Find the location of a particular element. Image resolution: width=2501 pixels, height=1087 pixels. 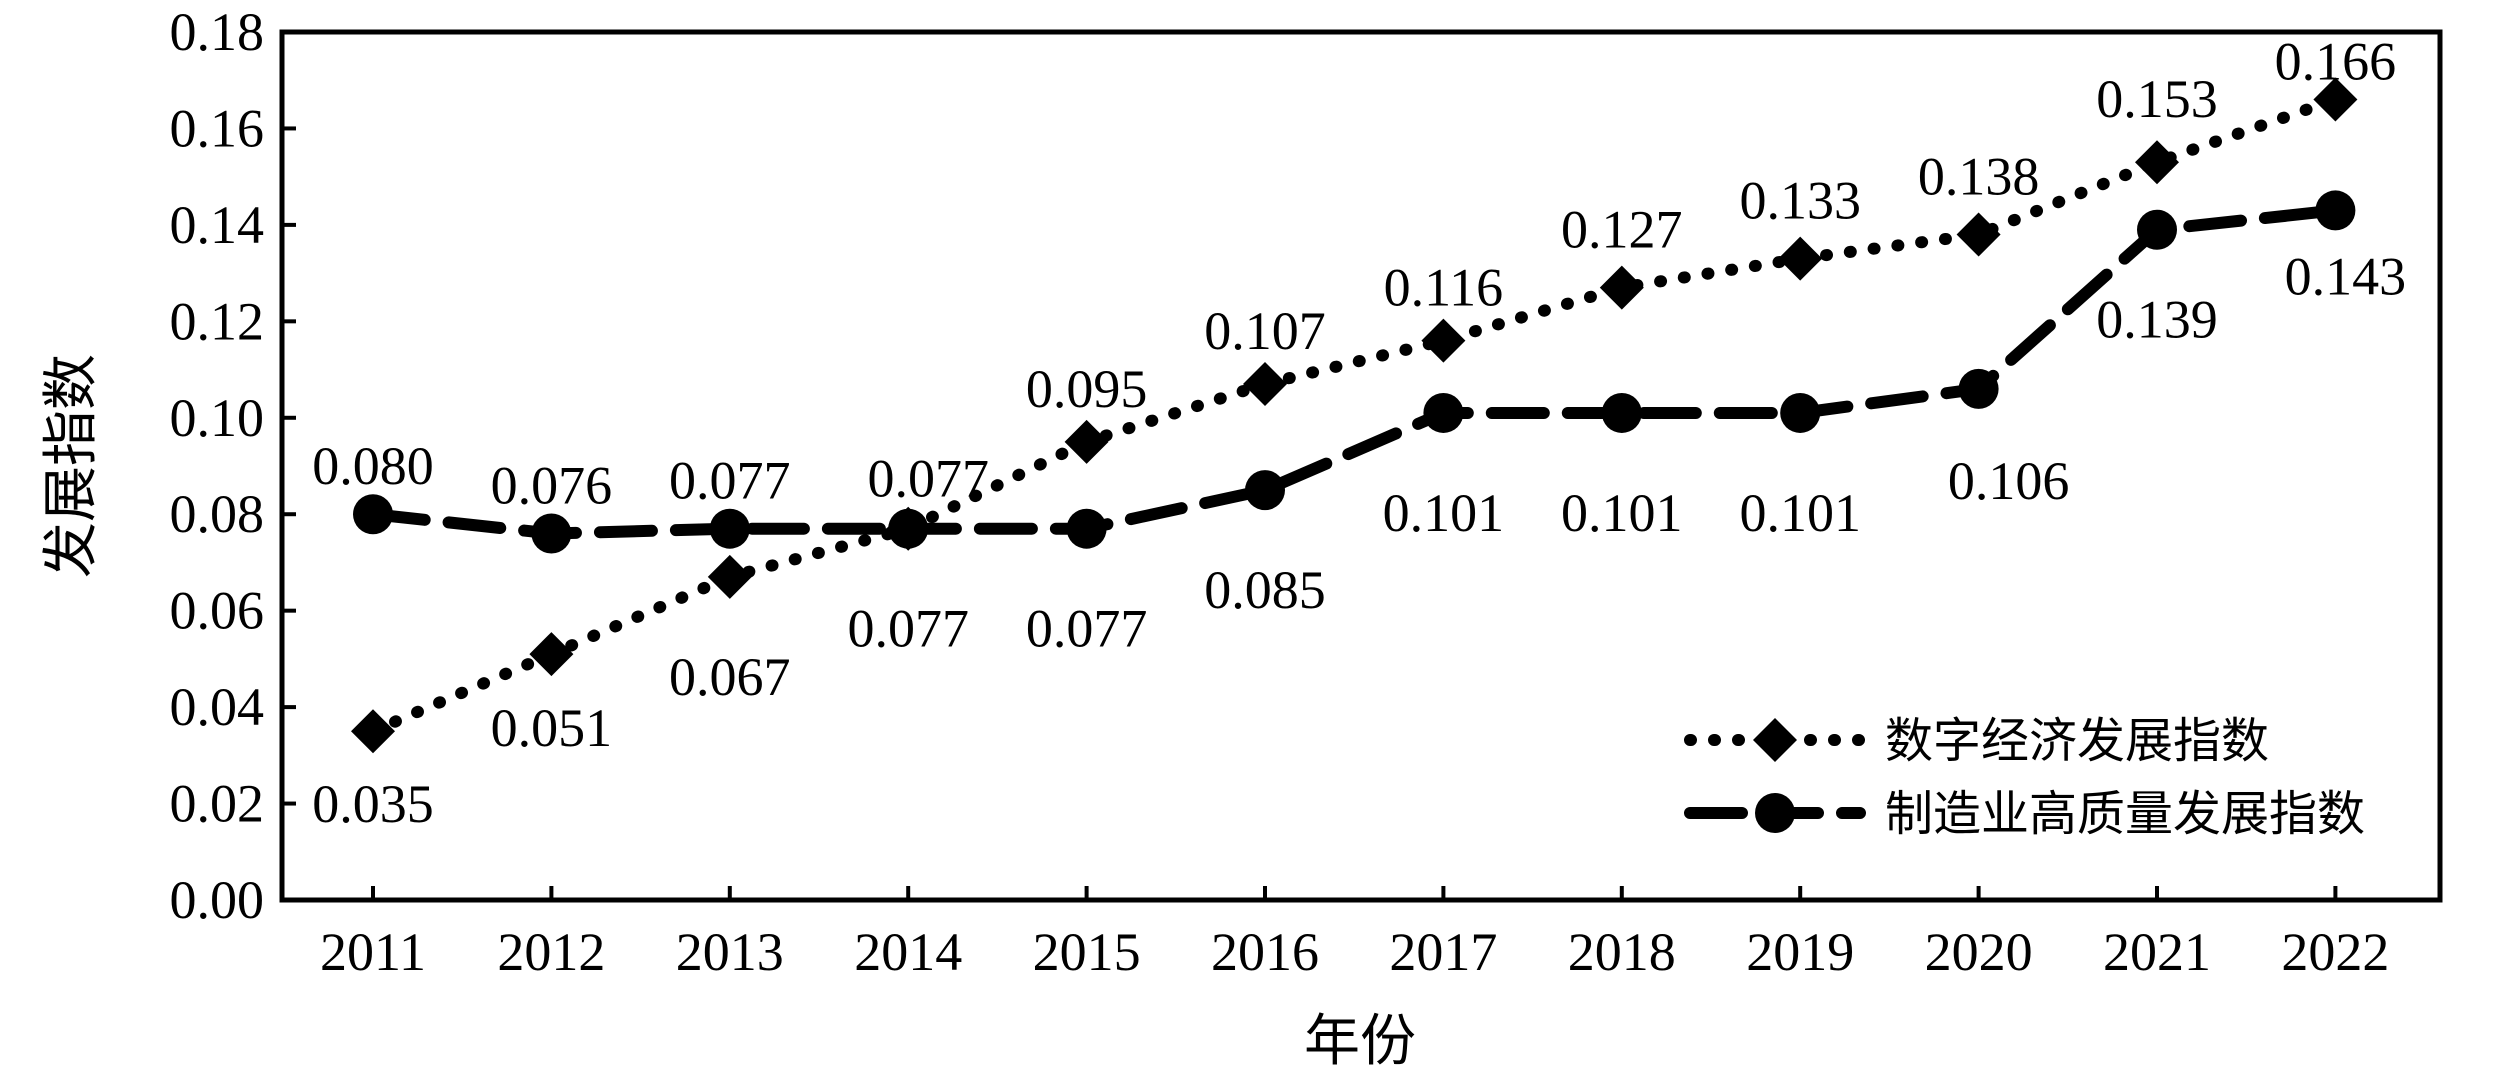

data-label: 0.095 is located at coordinates (1087, 389).